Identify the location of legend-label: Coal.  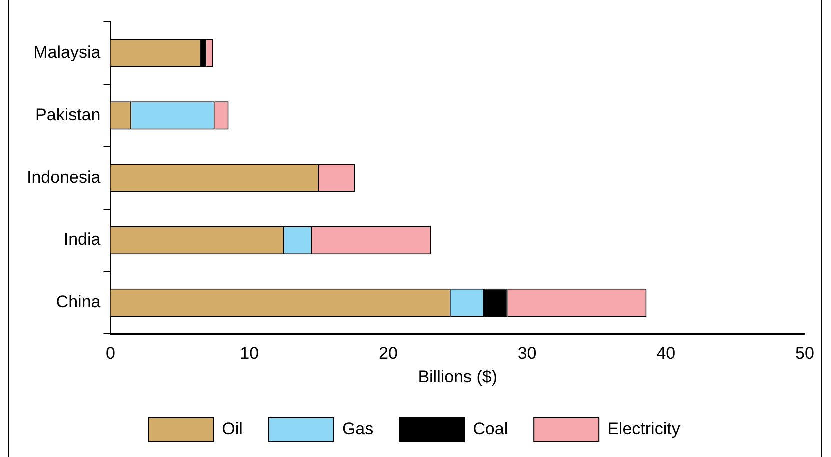
(490, 429).